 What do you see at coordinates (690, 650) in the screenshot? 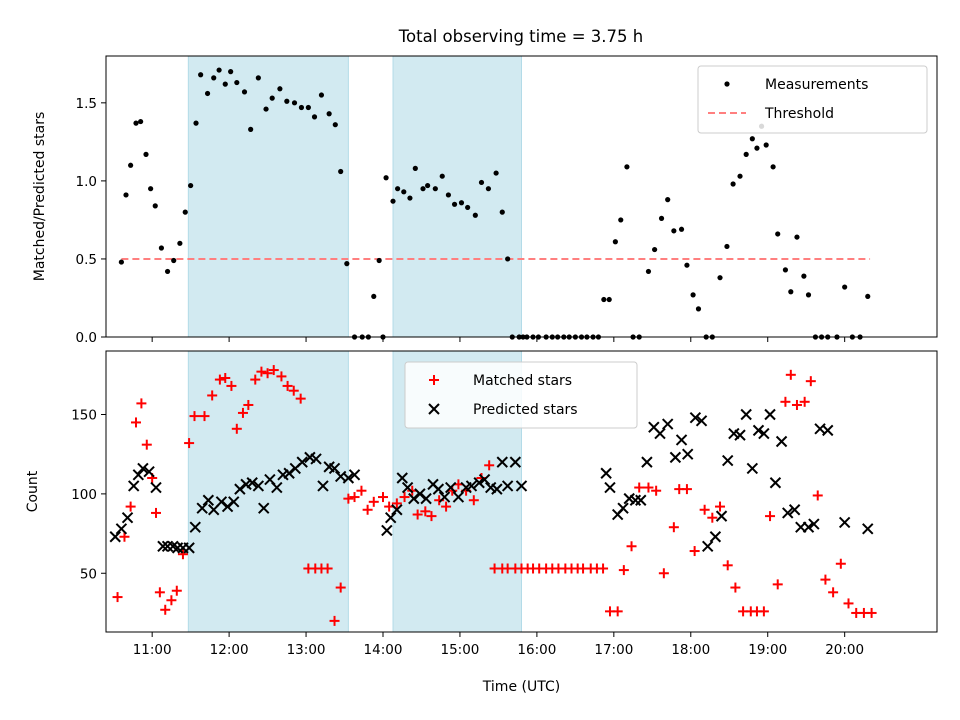
I see `x-tick-label: 18:00` at bounding box center [690, 650].